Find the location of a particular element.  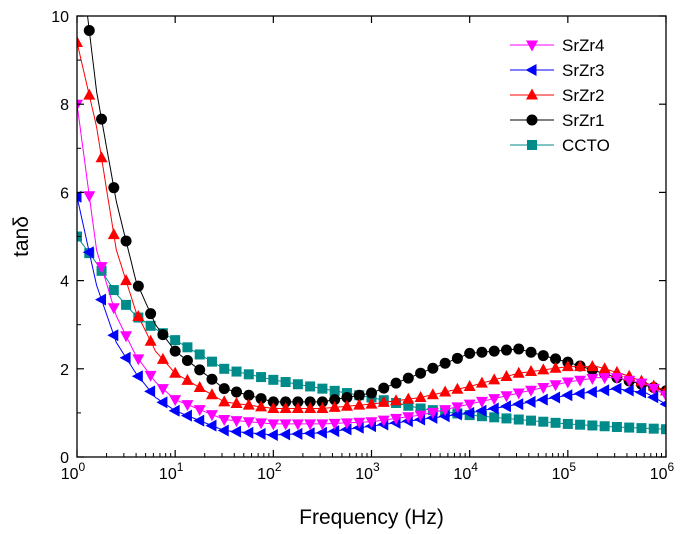

y-tick-label: 6 is located at coordinates (64, 193).